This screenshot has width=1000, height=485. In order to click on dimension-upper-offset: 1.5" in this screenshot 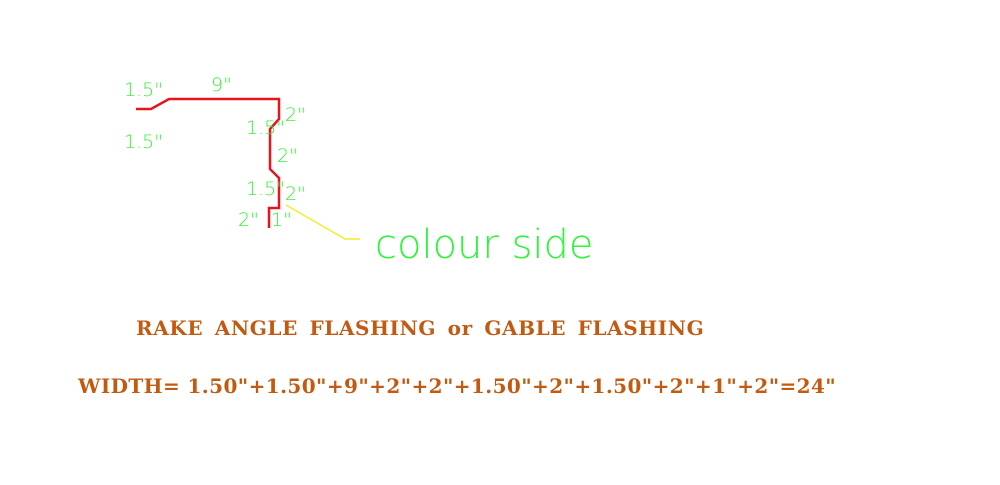, I will do `click(265, 128)`.